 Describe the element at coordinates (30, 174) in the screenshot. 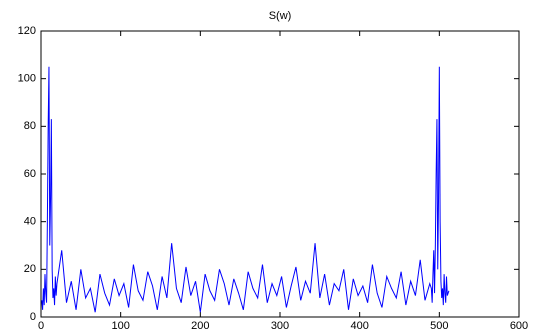

I see `y-tick-label: 60` at that location.